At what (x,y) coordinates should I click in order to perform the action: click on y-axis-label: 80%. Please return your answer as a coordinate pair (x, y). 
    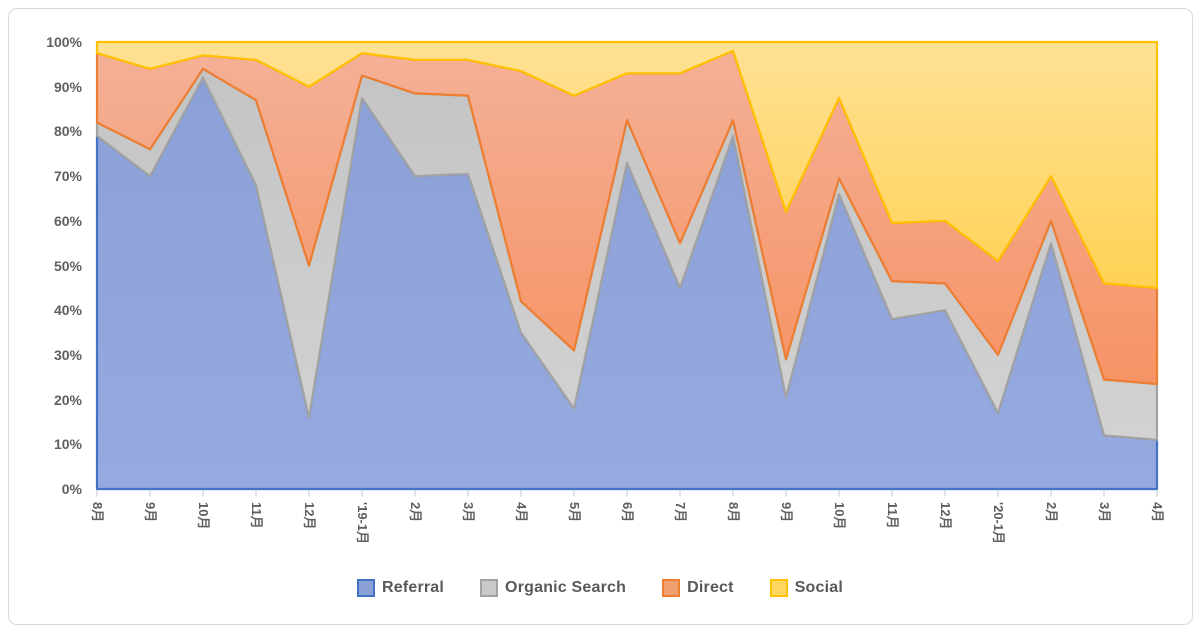
    Looking at the image, I should click on (67, 131).